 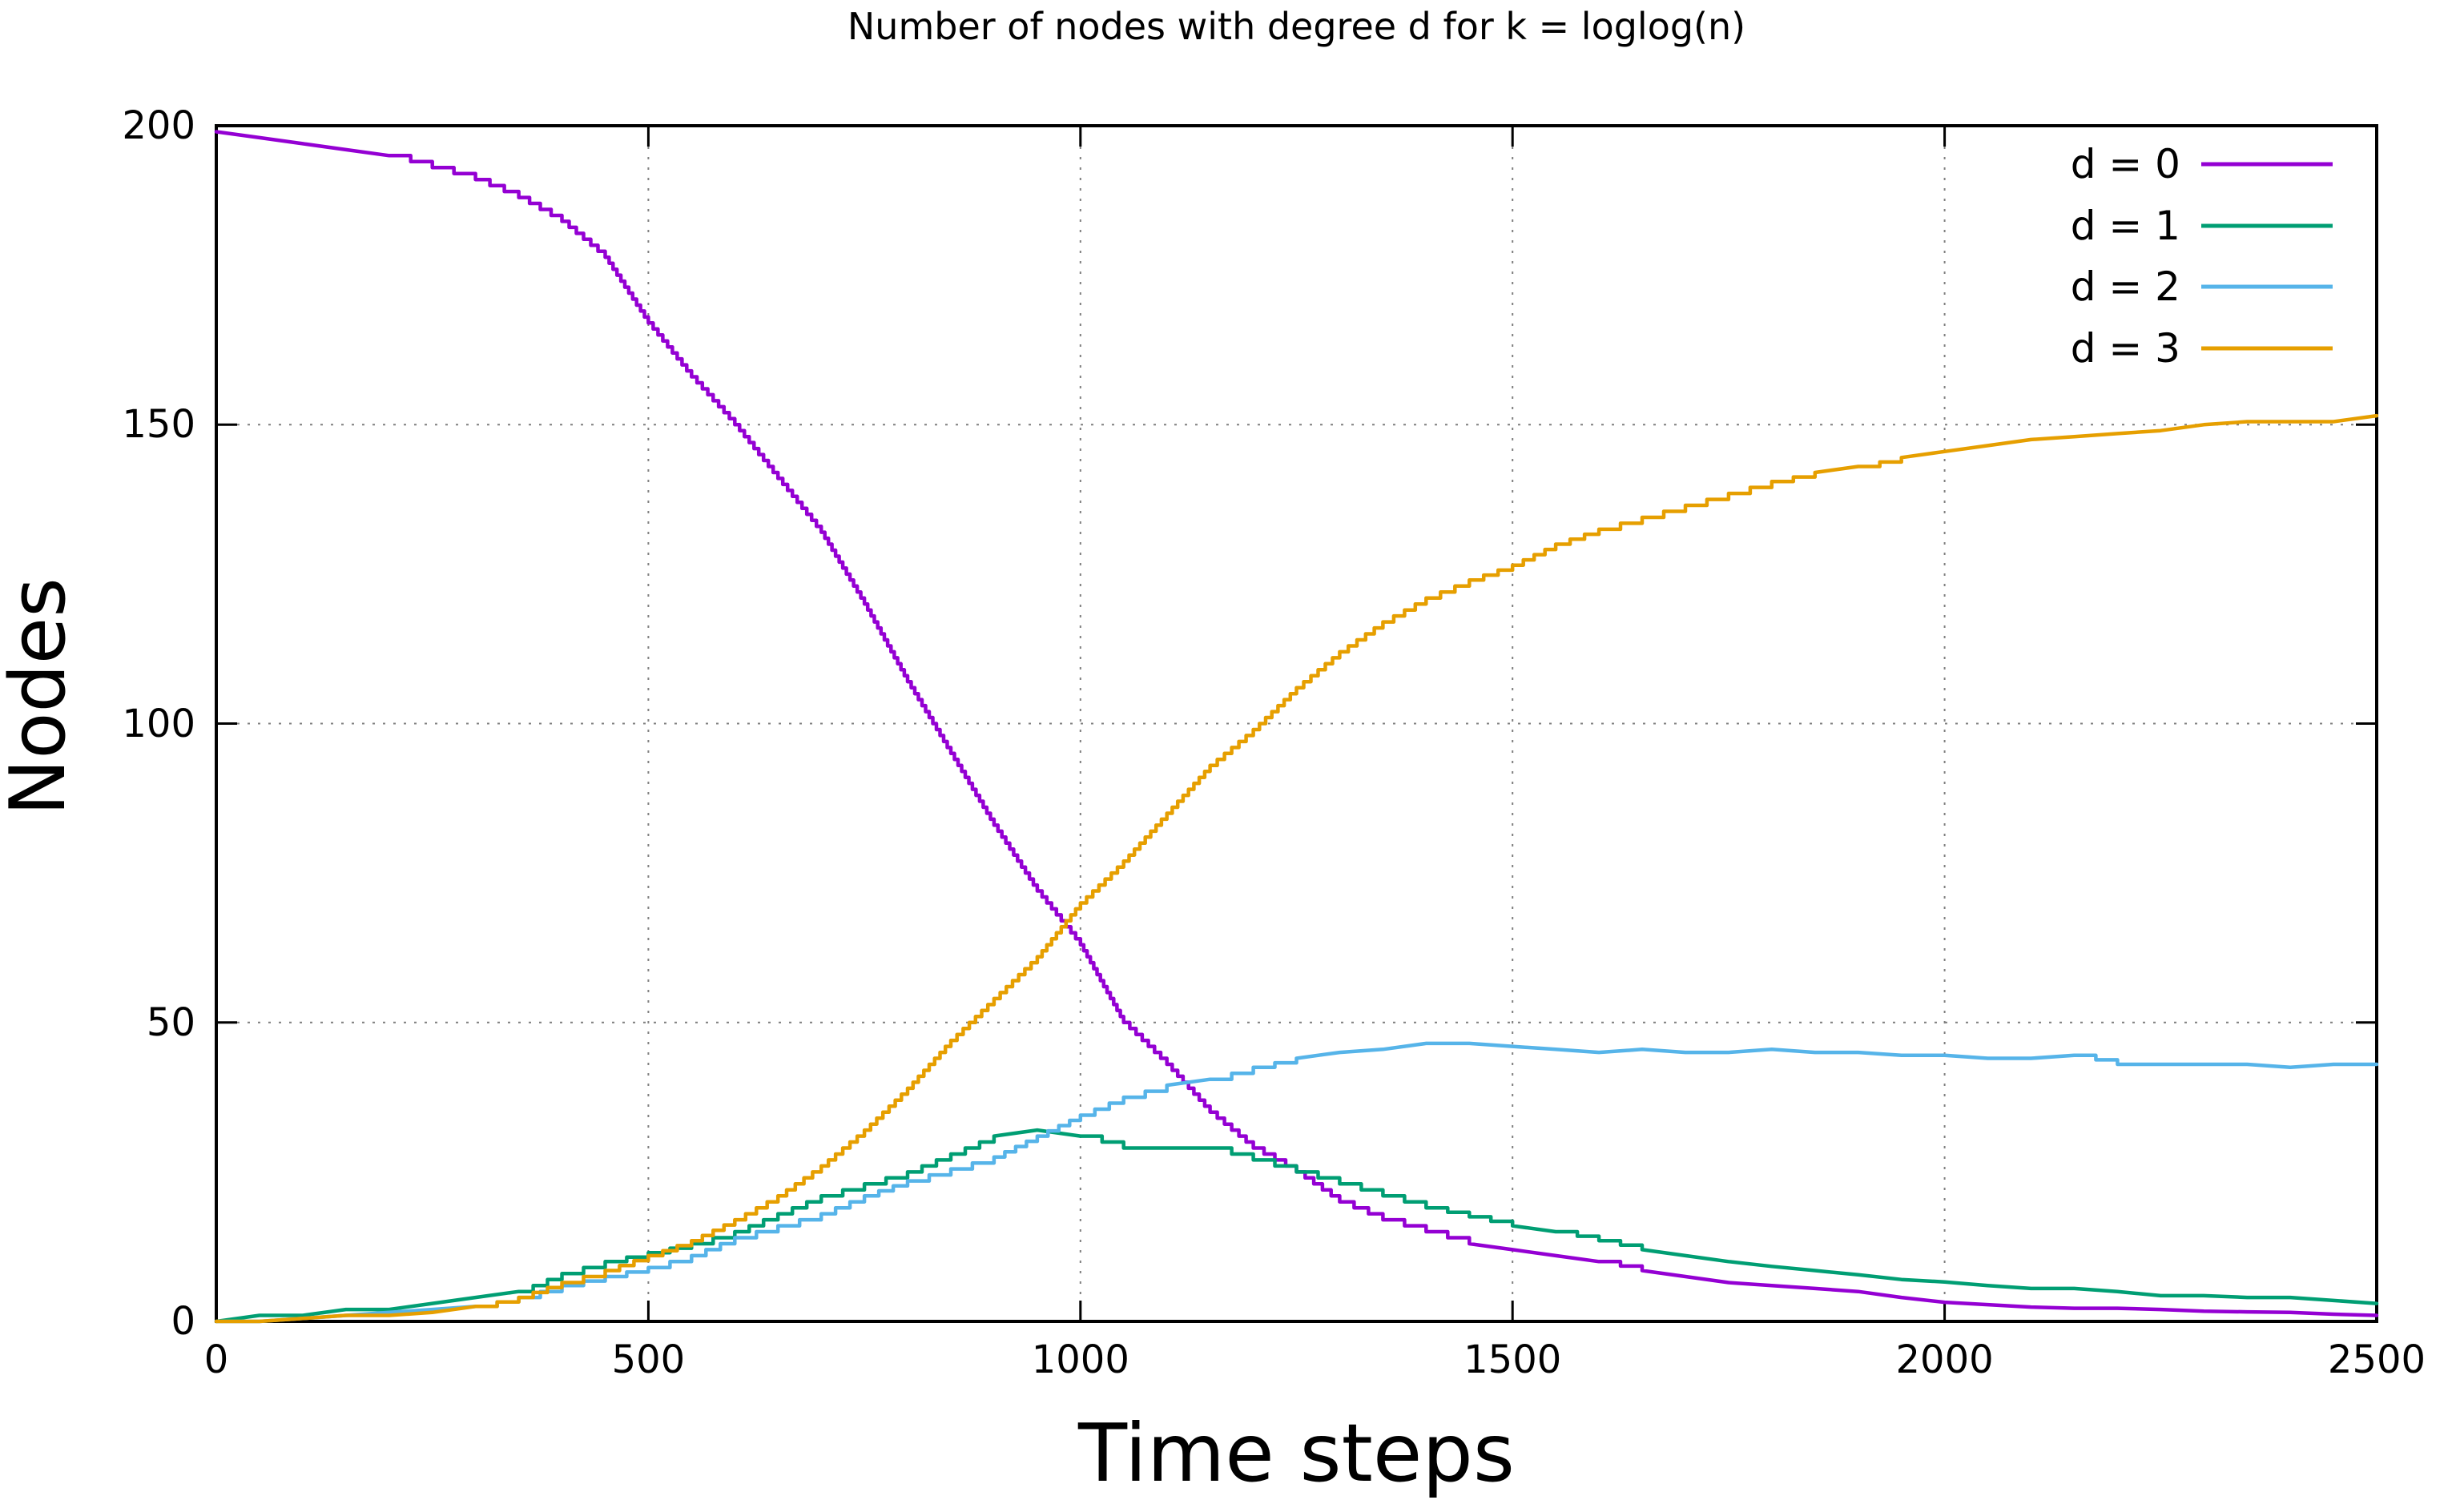 What do you see at coordinates (1296, 1453) in the screenshot?
I see `x-axis-title: Time steps` at bounding box center [1296, 1453].